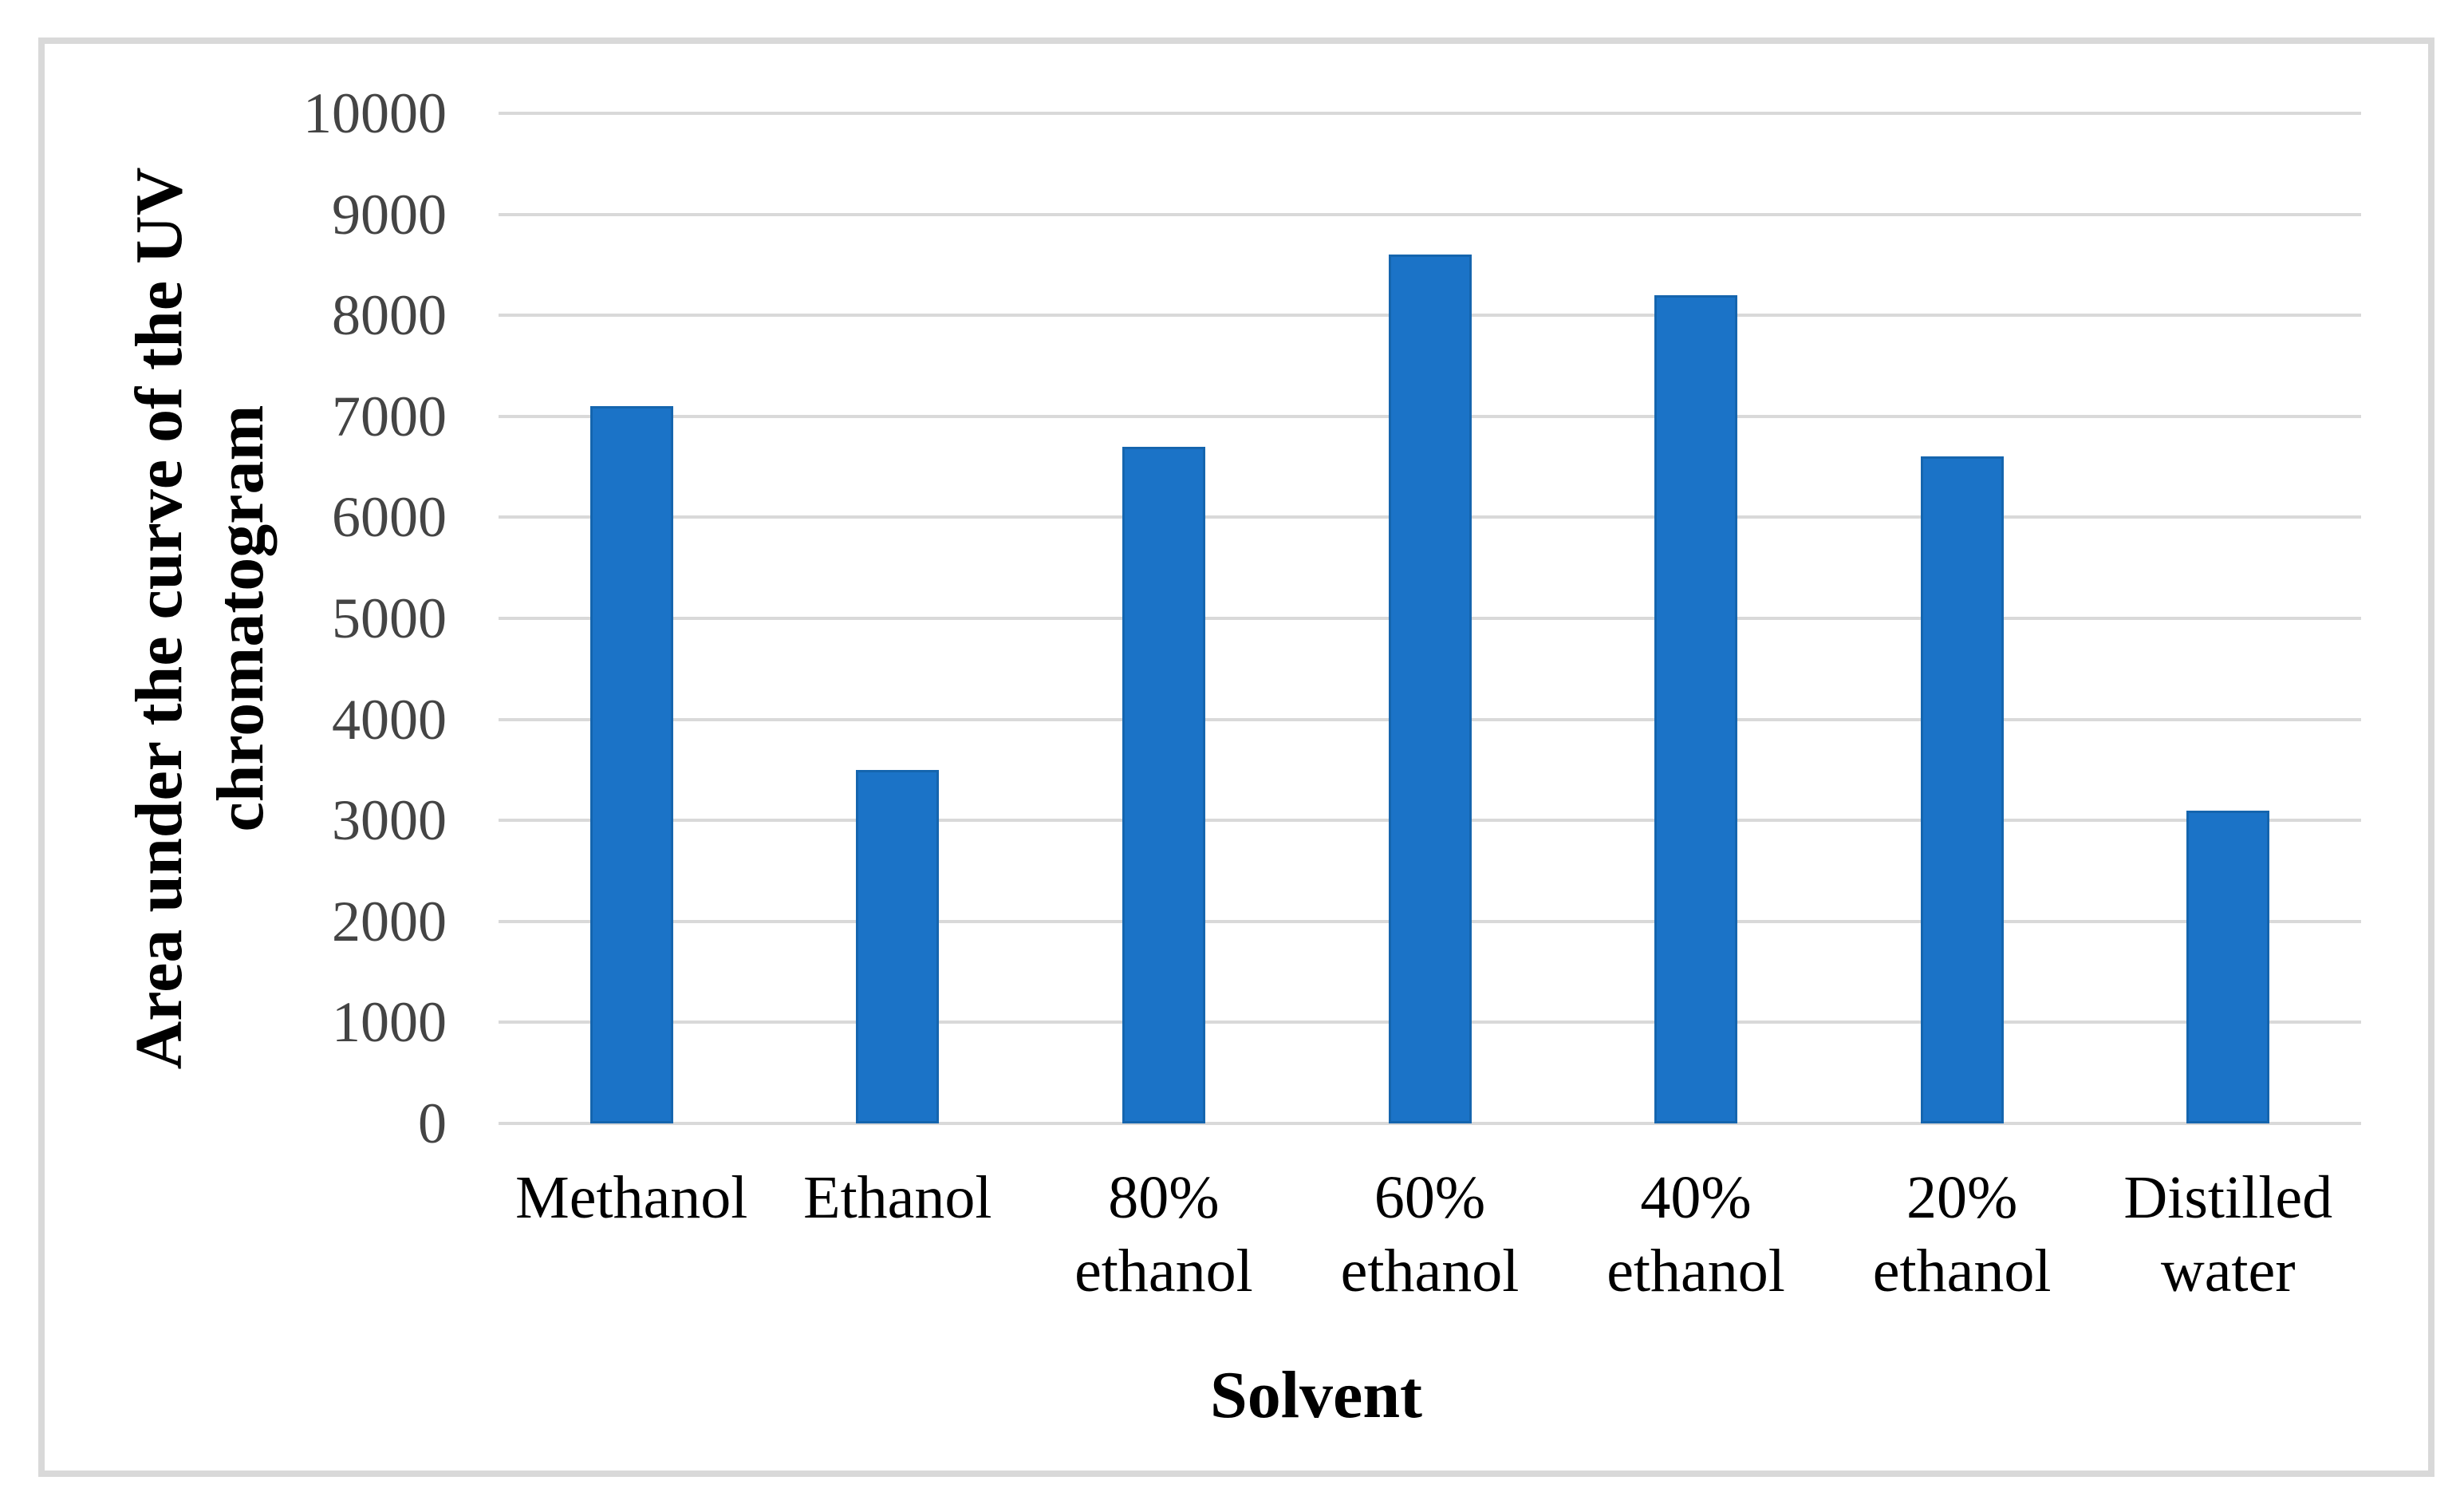 Image resolution: width=2464 pixels, height=1512 pixels. Describe the element at coordinates (375, 113) in the screenshot. I see `y-tick-label: 10000` at that location.